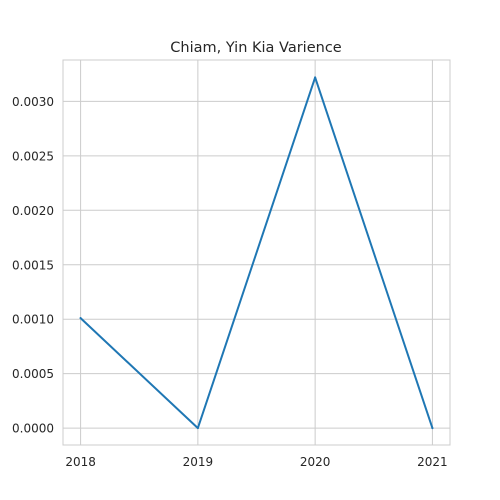 The height and width of the screenshot is (500, 500). Describe the element at coordinates (432, 462) in the screenshot. I see `x-tick-label: 2021` at that location.